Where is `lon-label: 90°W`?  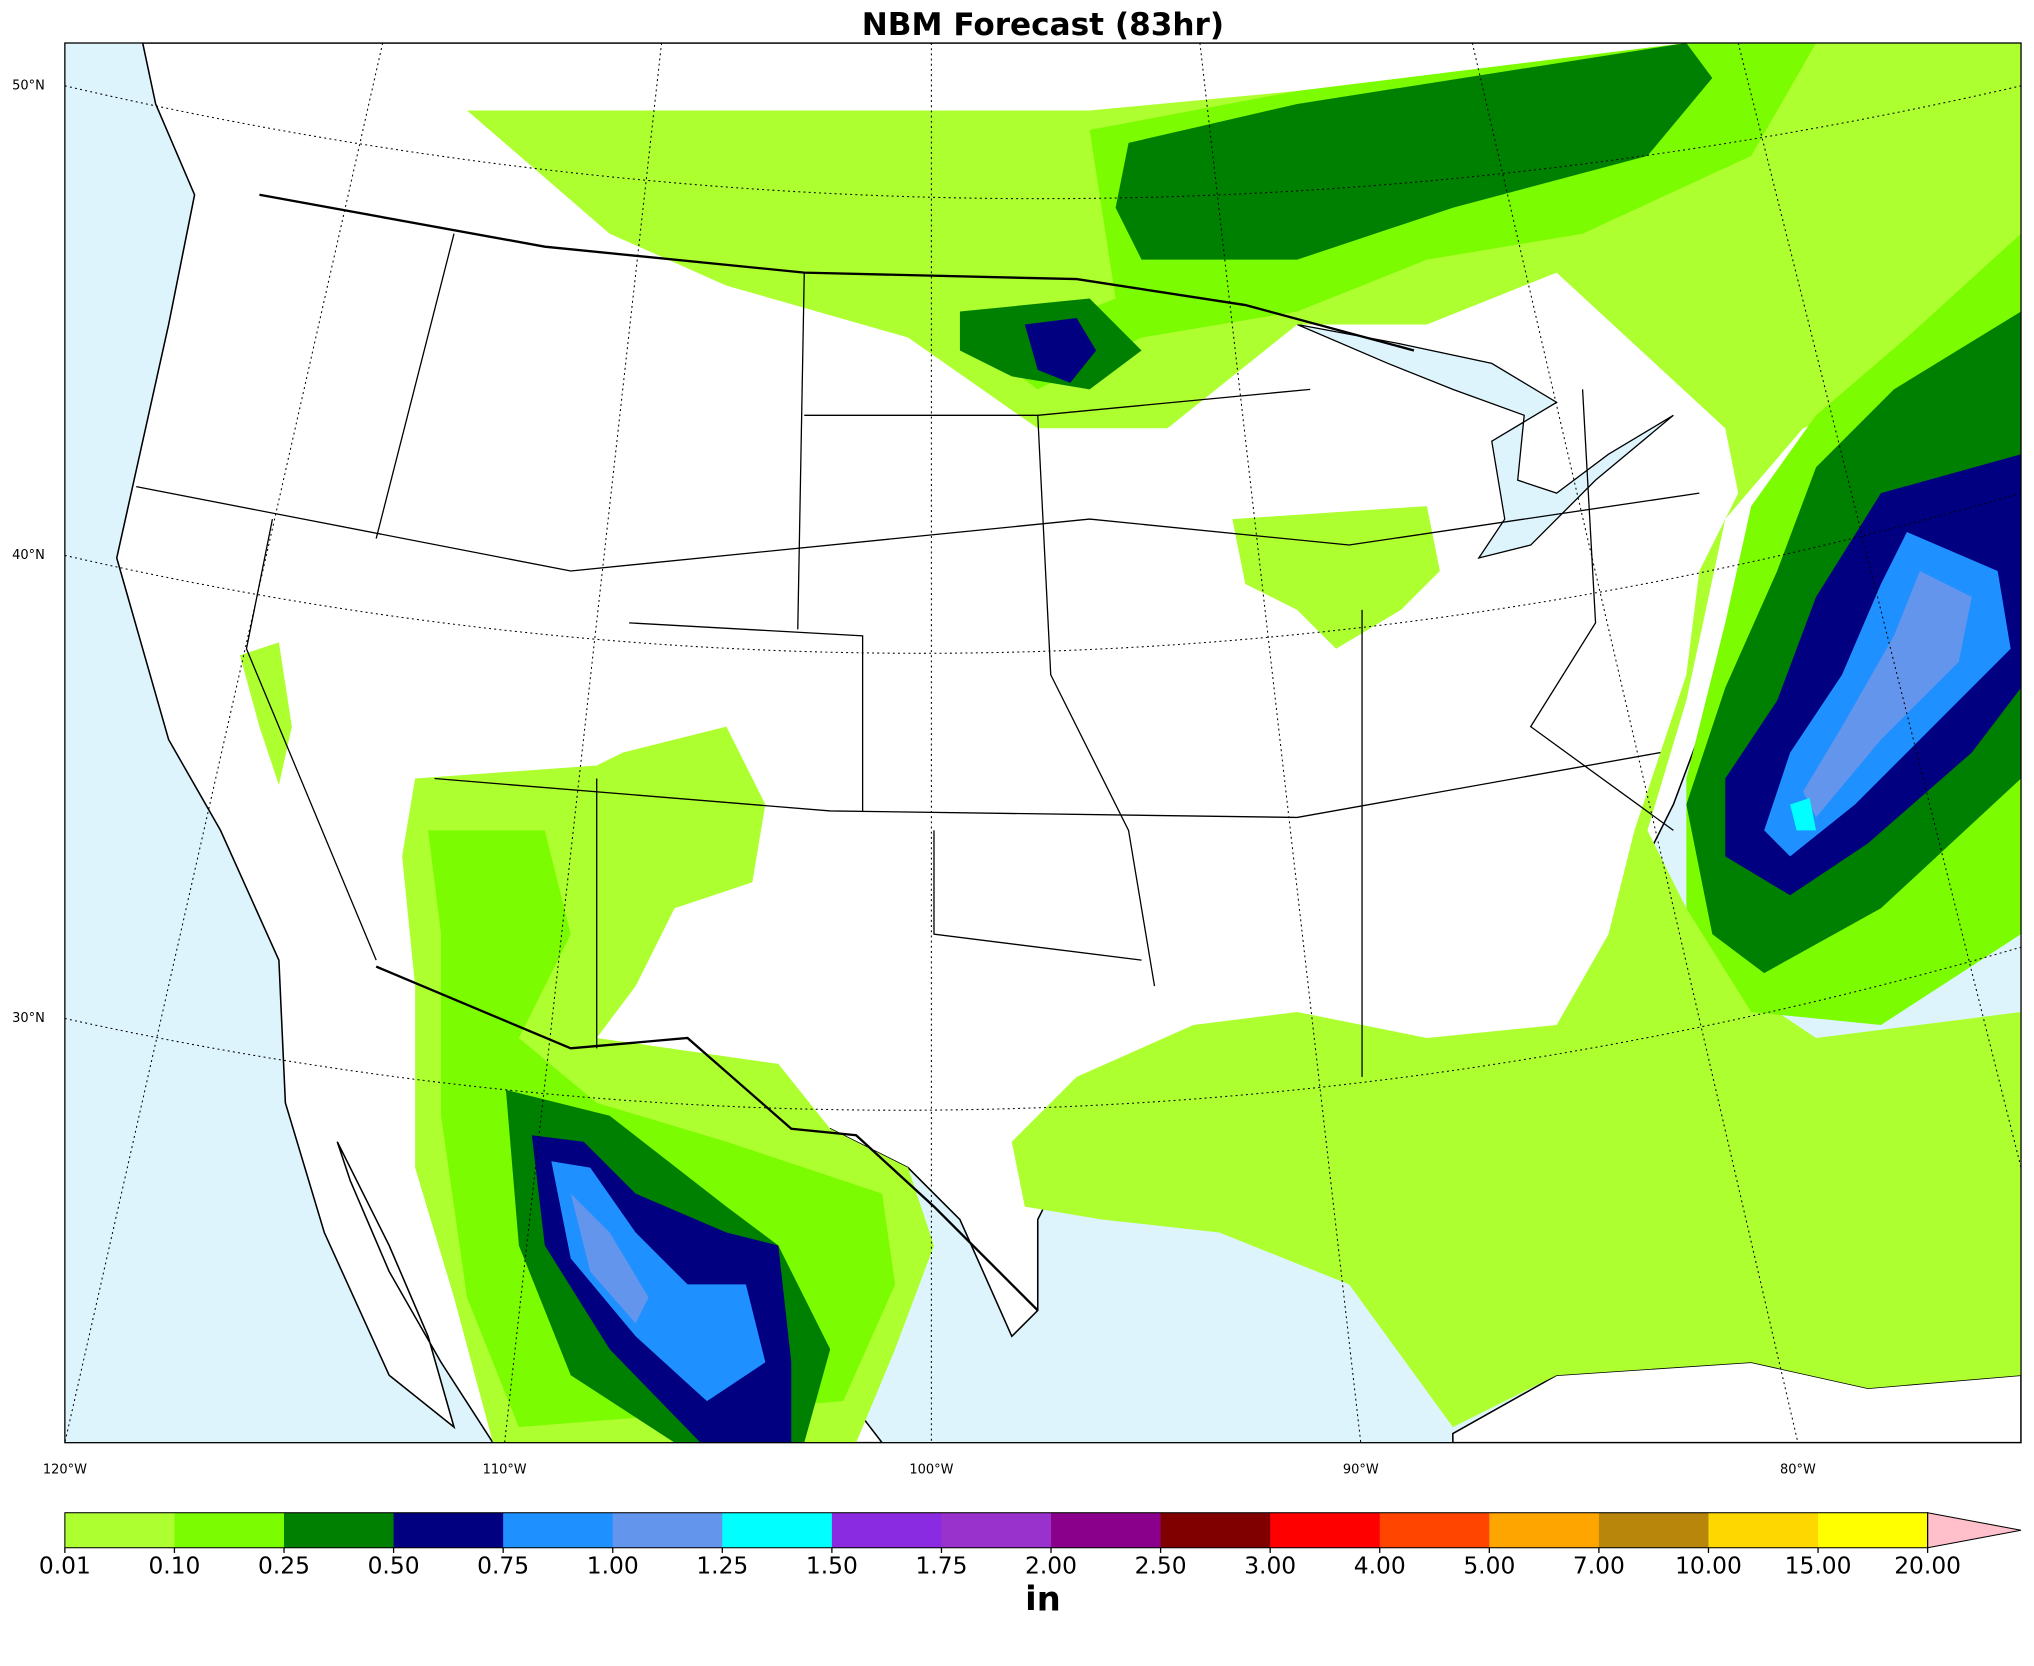 lon-label: 90°W is located at coordinates (1361, 1469).